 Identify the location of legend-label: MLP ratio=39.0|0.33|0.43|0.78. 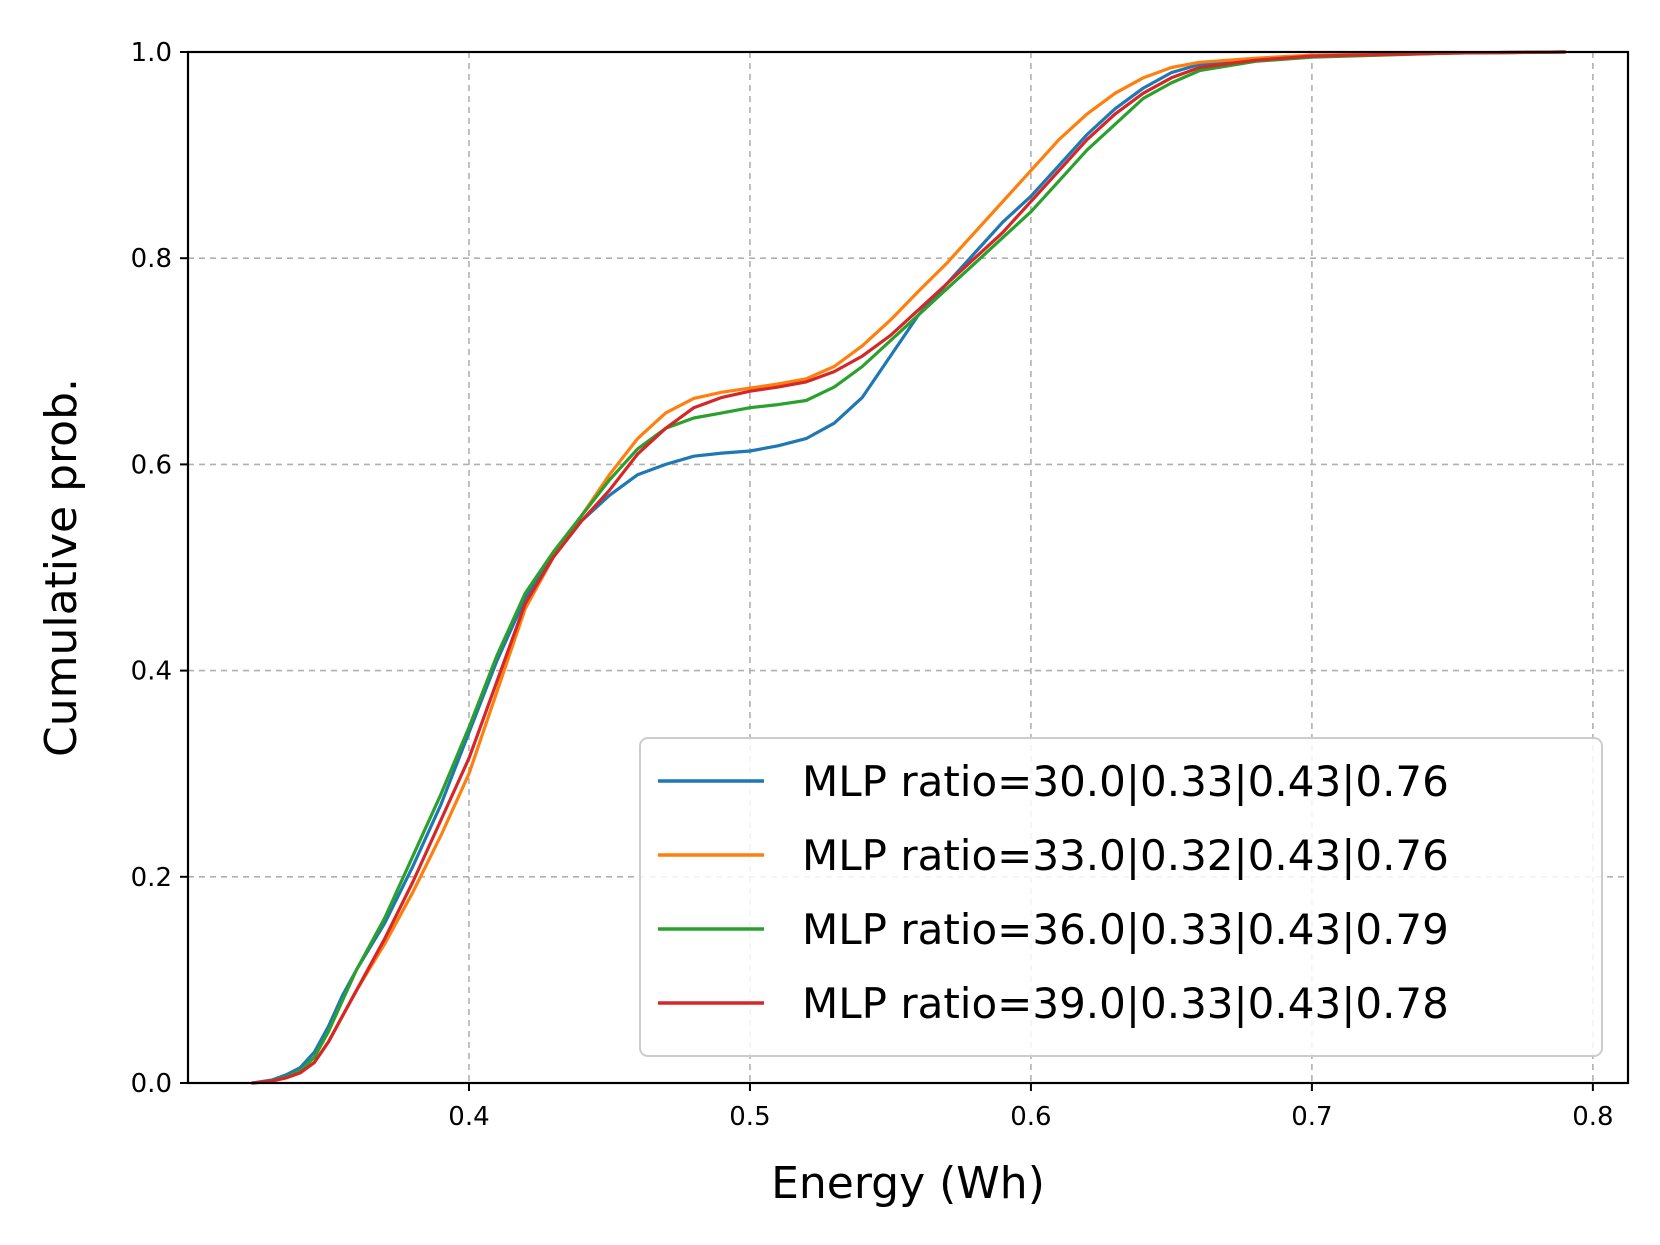
(1125, 1003).